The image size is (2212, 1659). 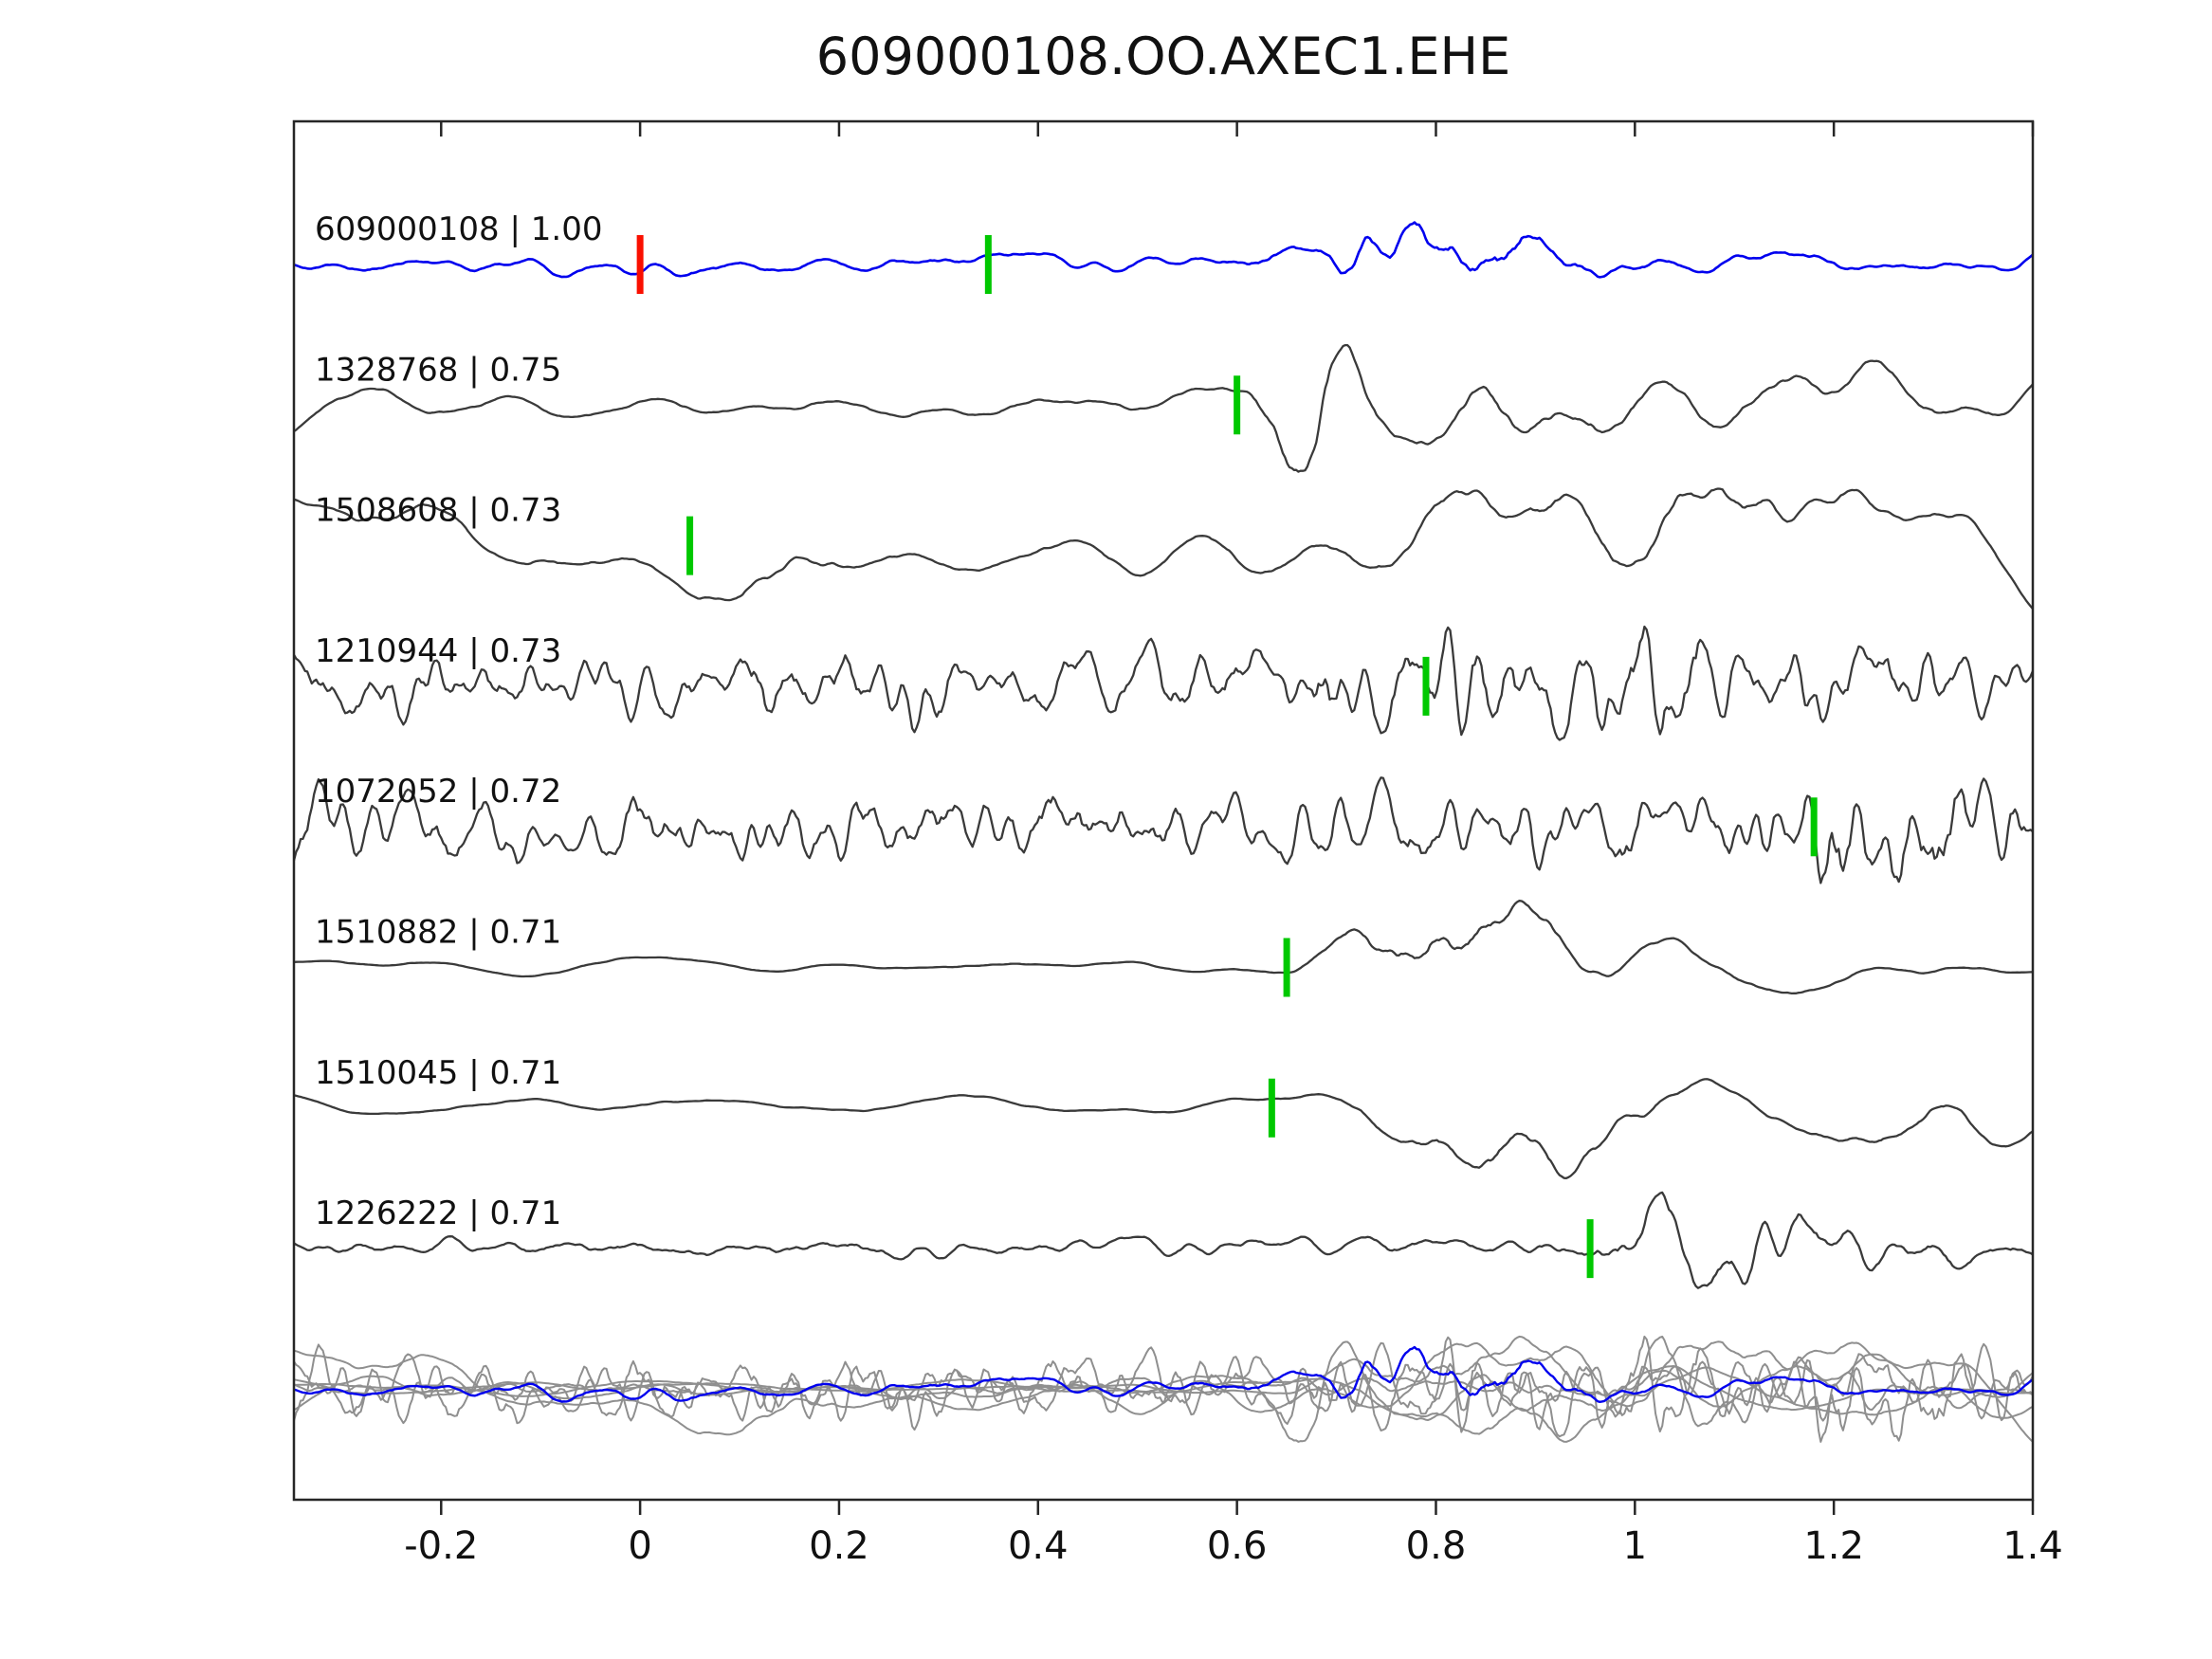 What do you see at coordinates (1237, 1546) in the screenshot?
I see `x-tick-label: 0.6` at bounding box center [1237, 1546].